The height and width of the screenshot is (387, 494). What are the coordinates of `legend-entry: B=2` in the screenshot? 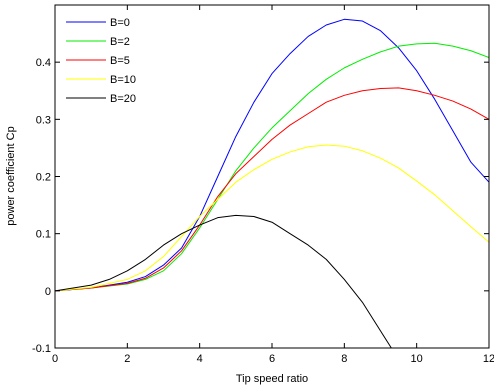 It's located at (120, 42).